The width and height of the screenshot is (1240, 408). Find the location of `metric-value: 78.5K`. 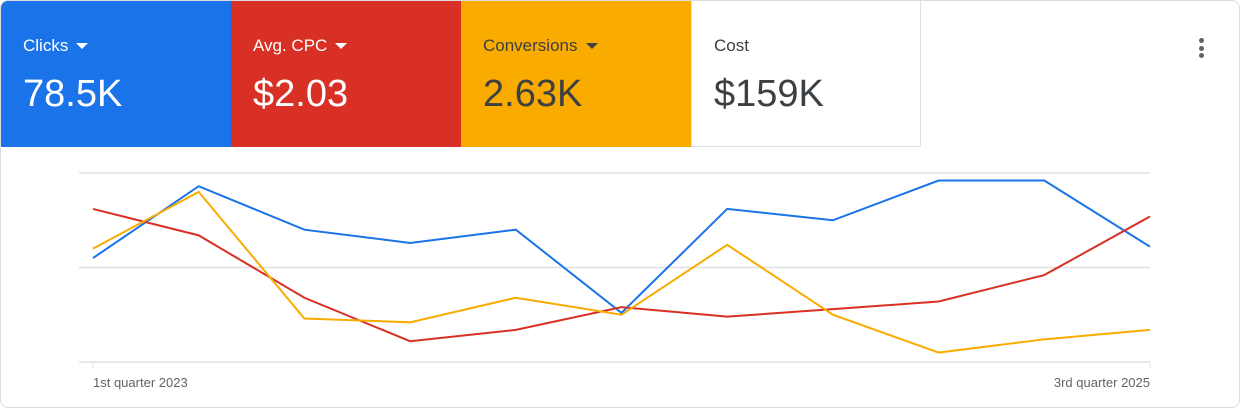

metric-value: 78.5K is located at coordinates (73, 94).